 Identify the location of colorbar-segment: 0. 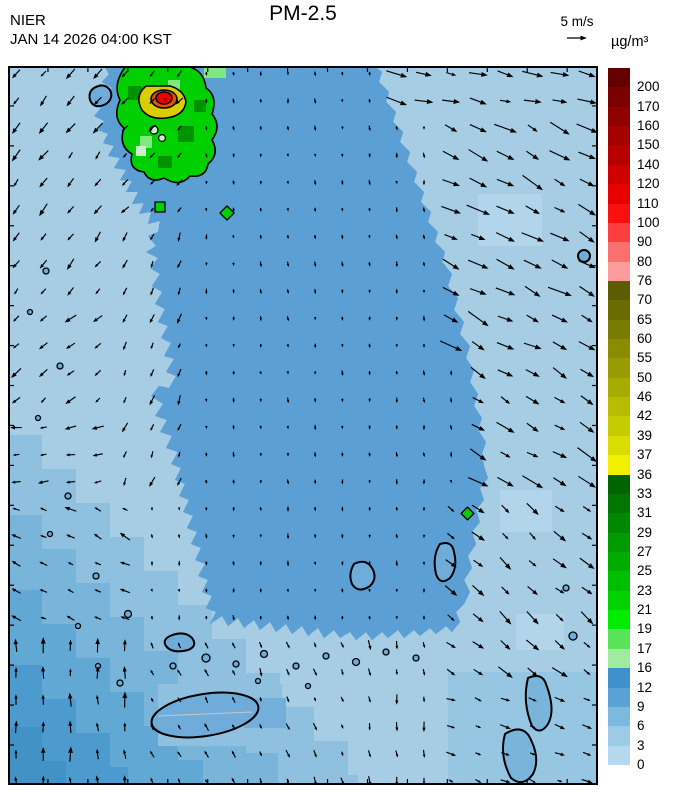
(626, 758).